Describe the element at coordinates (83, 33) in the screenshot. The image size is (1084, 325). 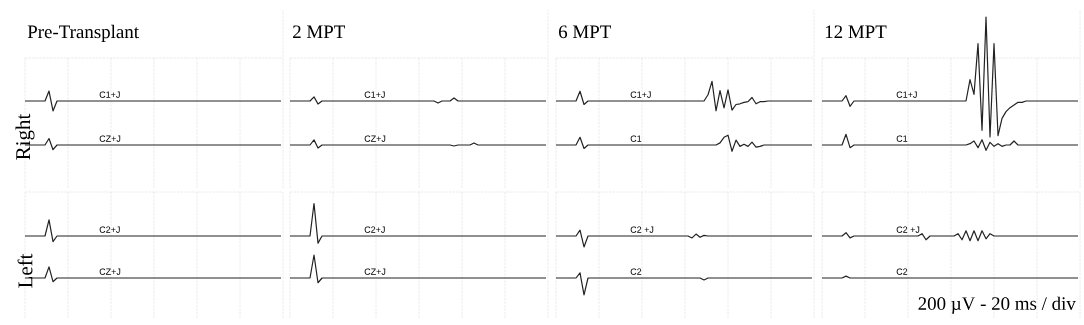
I see `chart-title: Pre-Transplant` at that location.